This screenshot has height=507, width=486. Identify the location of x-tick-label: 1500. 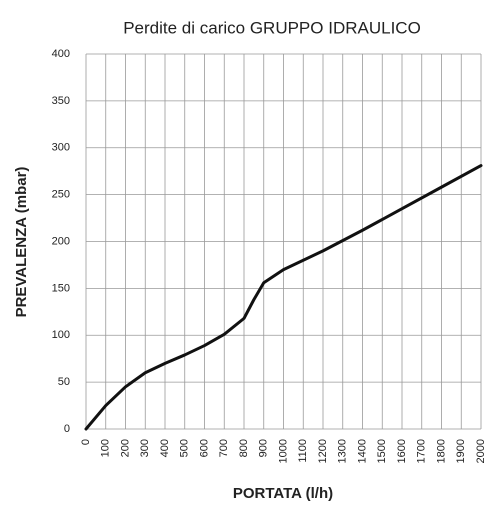
(382, 451).